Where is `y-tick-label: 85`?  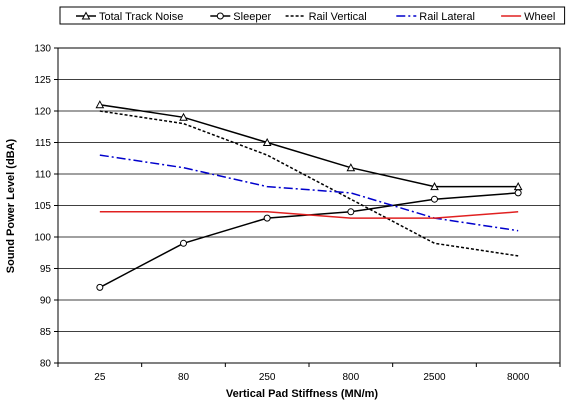
y-tick-label: 85 is located at coordinates (46, 332).